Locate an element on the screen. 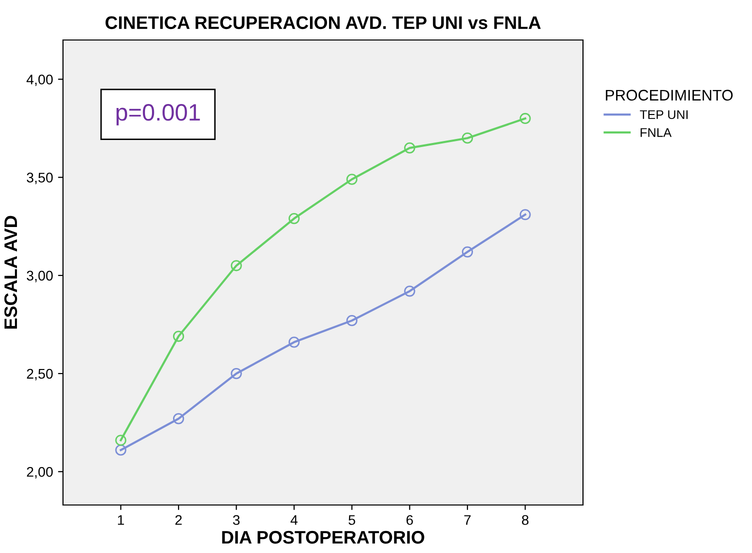  legend-label: TEP UNI is located at coordinates (664, 115).